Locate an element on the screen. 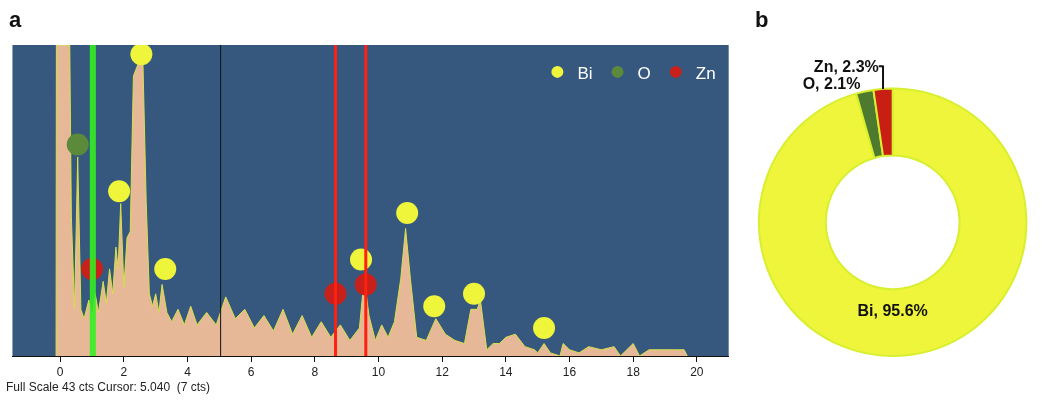 This screenshot has height=406, width=1054. x-tick-label: 8 is located at coordinates (315, 372).